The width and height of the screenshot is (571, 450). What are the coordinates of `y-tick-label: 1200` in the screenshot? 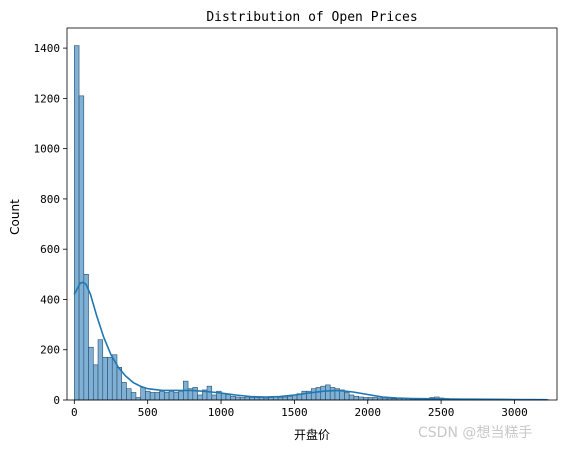 It's located at (47, 98).